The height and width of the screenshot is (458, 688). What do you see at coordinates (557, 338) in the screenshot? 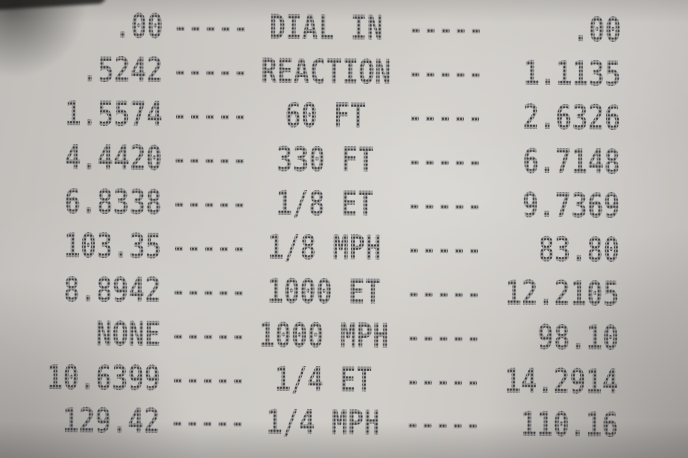
I see `right-lane-value: 98.10` at bounding box center [557, 338].